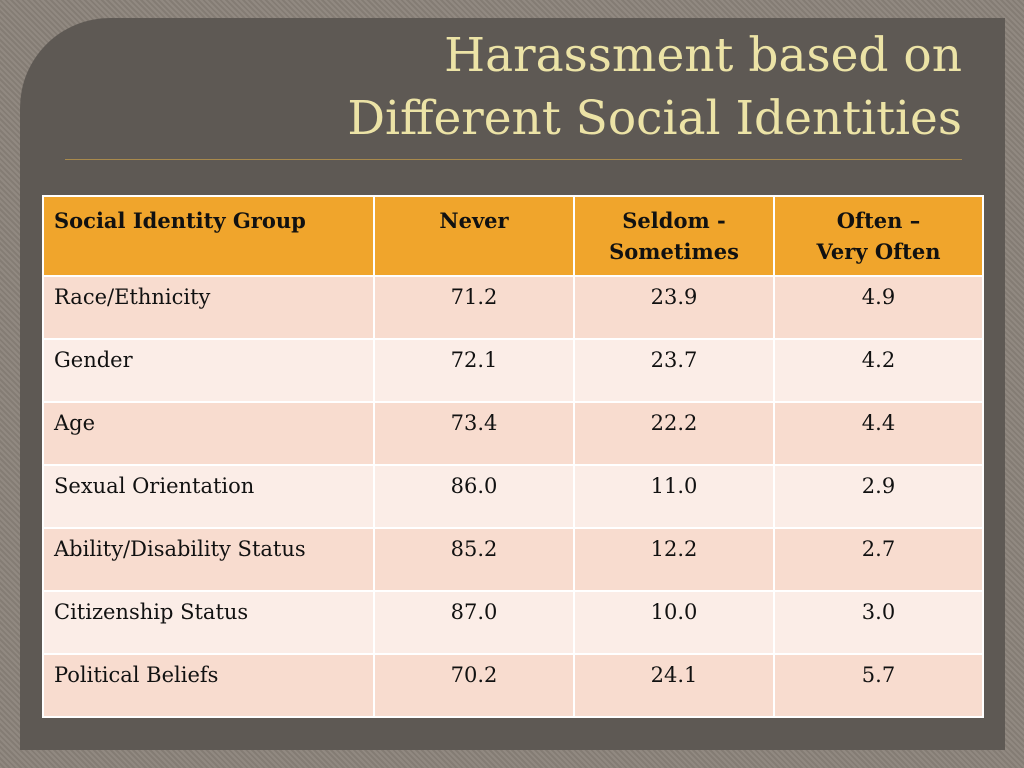 Image resolution: width=1024 pixels, height=768 pixels. What do you see at coordinates (474, 236) in the screenshot?
I see `column-header: Never` at bounding box center [474, 236].